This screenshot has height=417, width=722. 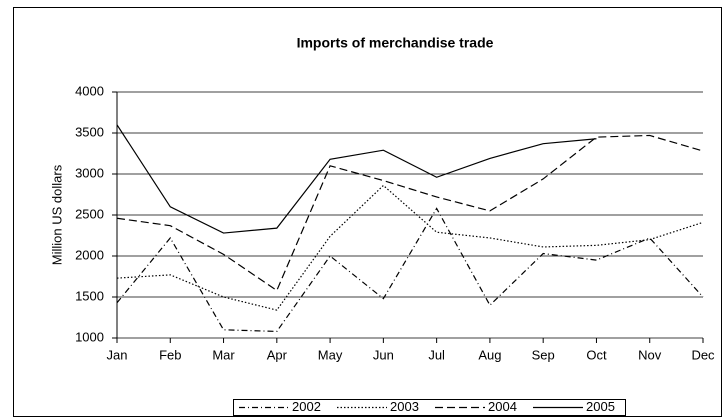 I want to click on x-tick-label: Feb, so click(x=170, y=354).